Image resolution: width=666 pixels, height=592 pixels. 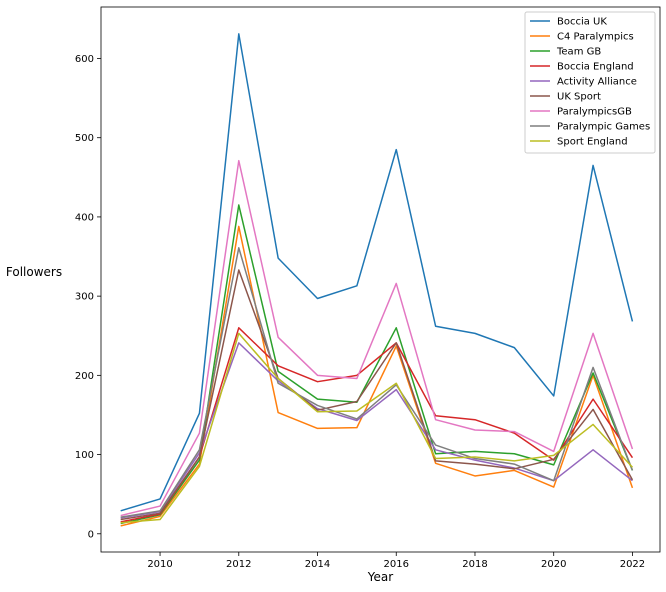 What do you see at coordinates (594, 112) in the screenshot?
I see `legend-label-6: ParalympicsGB` at bounding box center [594, 112].